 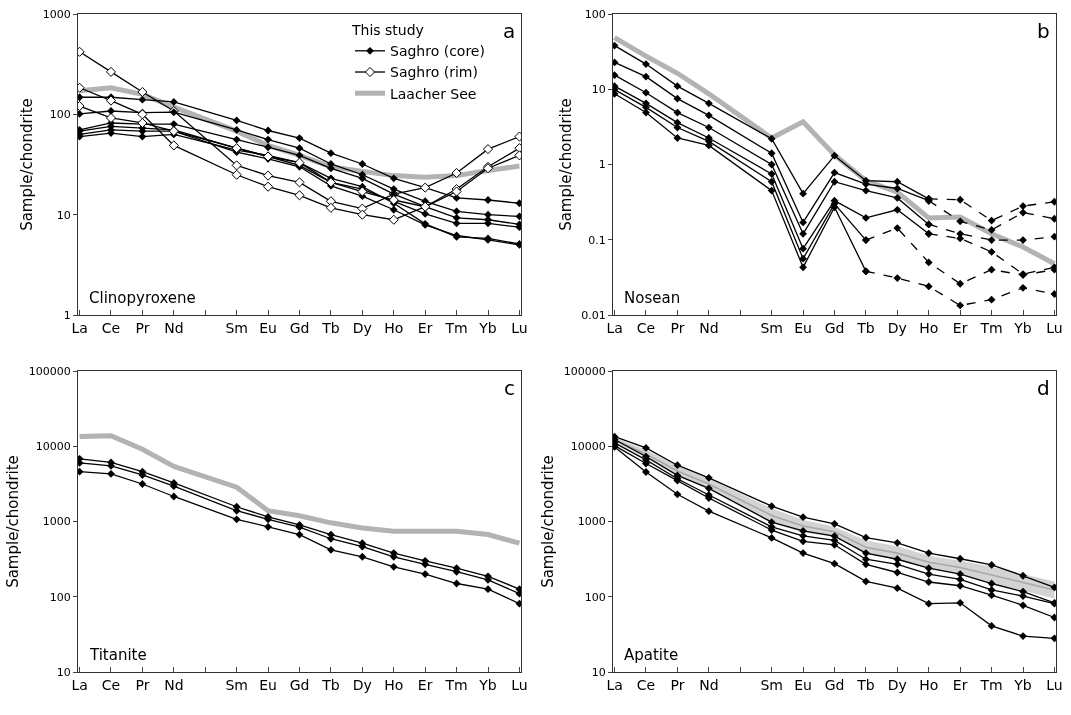 I want to click on annotation: Titanite, so click(x=118, y=655).